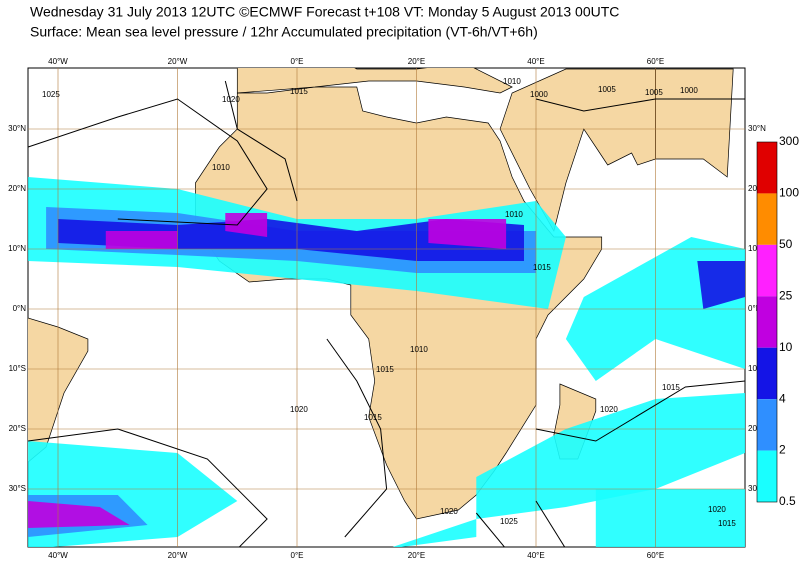 This screenshot has width=807, height=568. I want to click on lon-label-top: 20°E, so click(416, 61).